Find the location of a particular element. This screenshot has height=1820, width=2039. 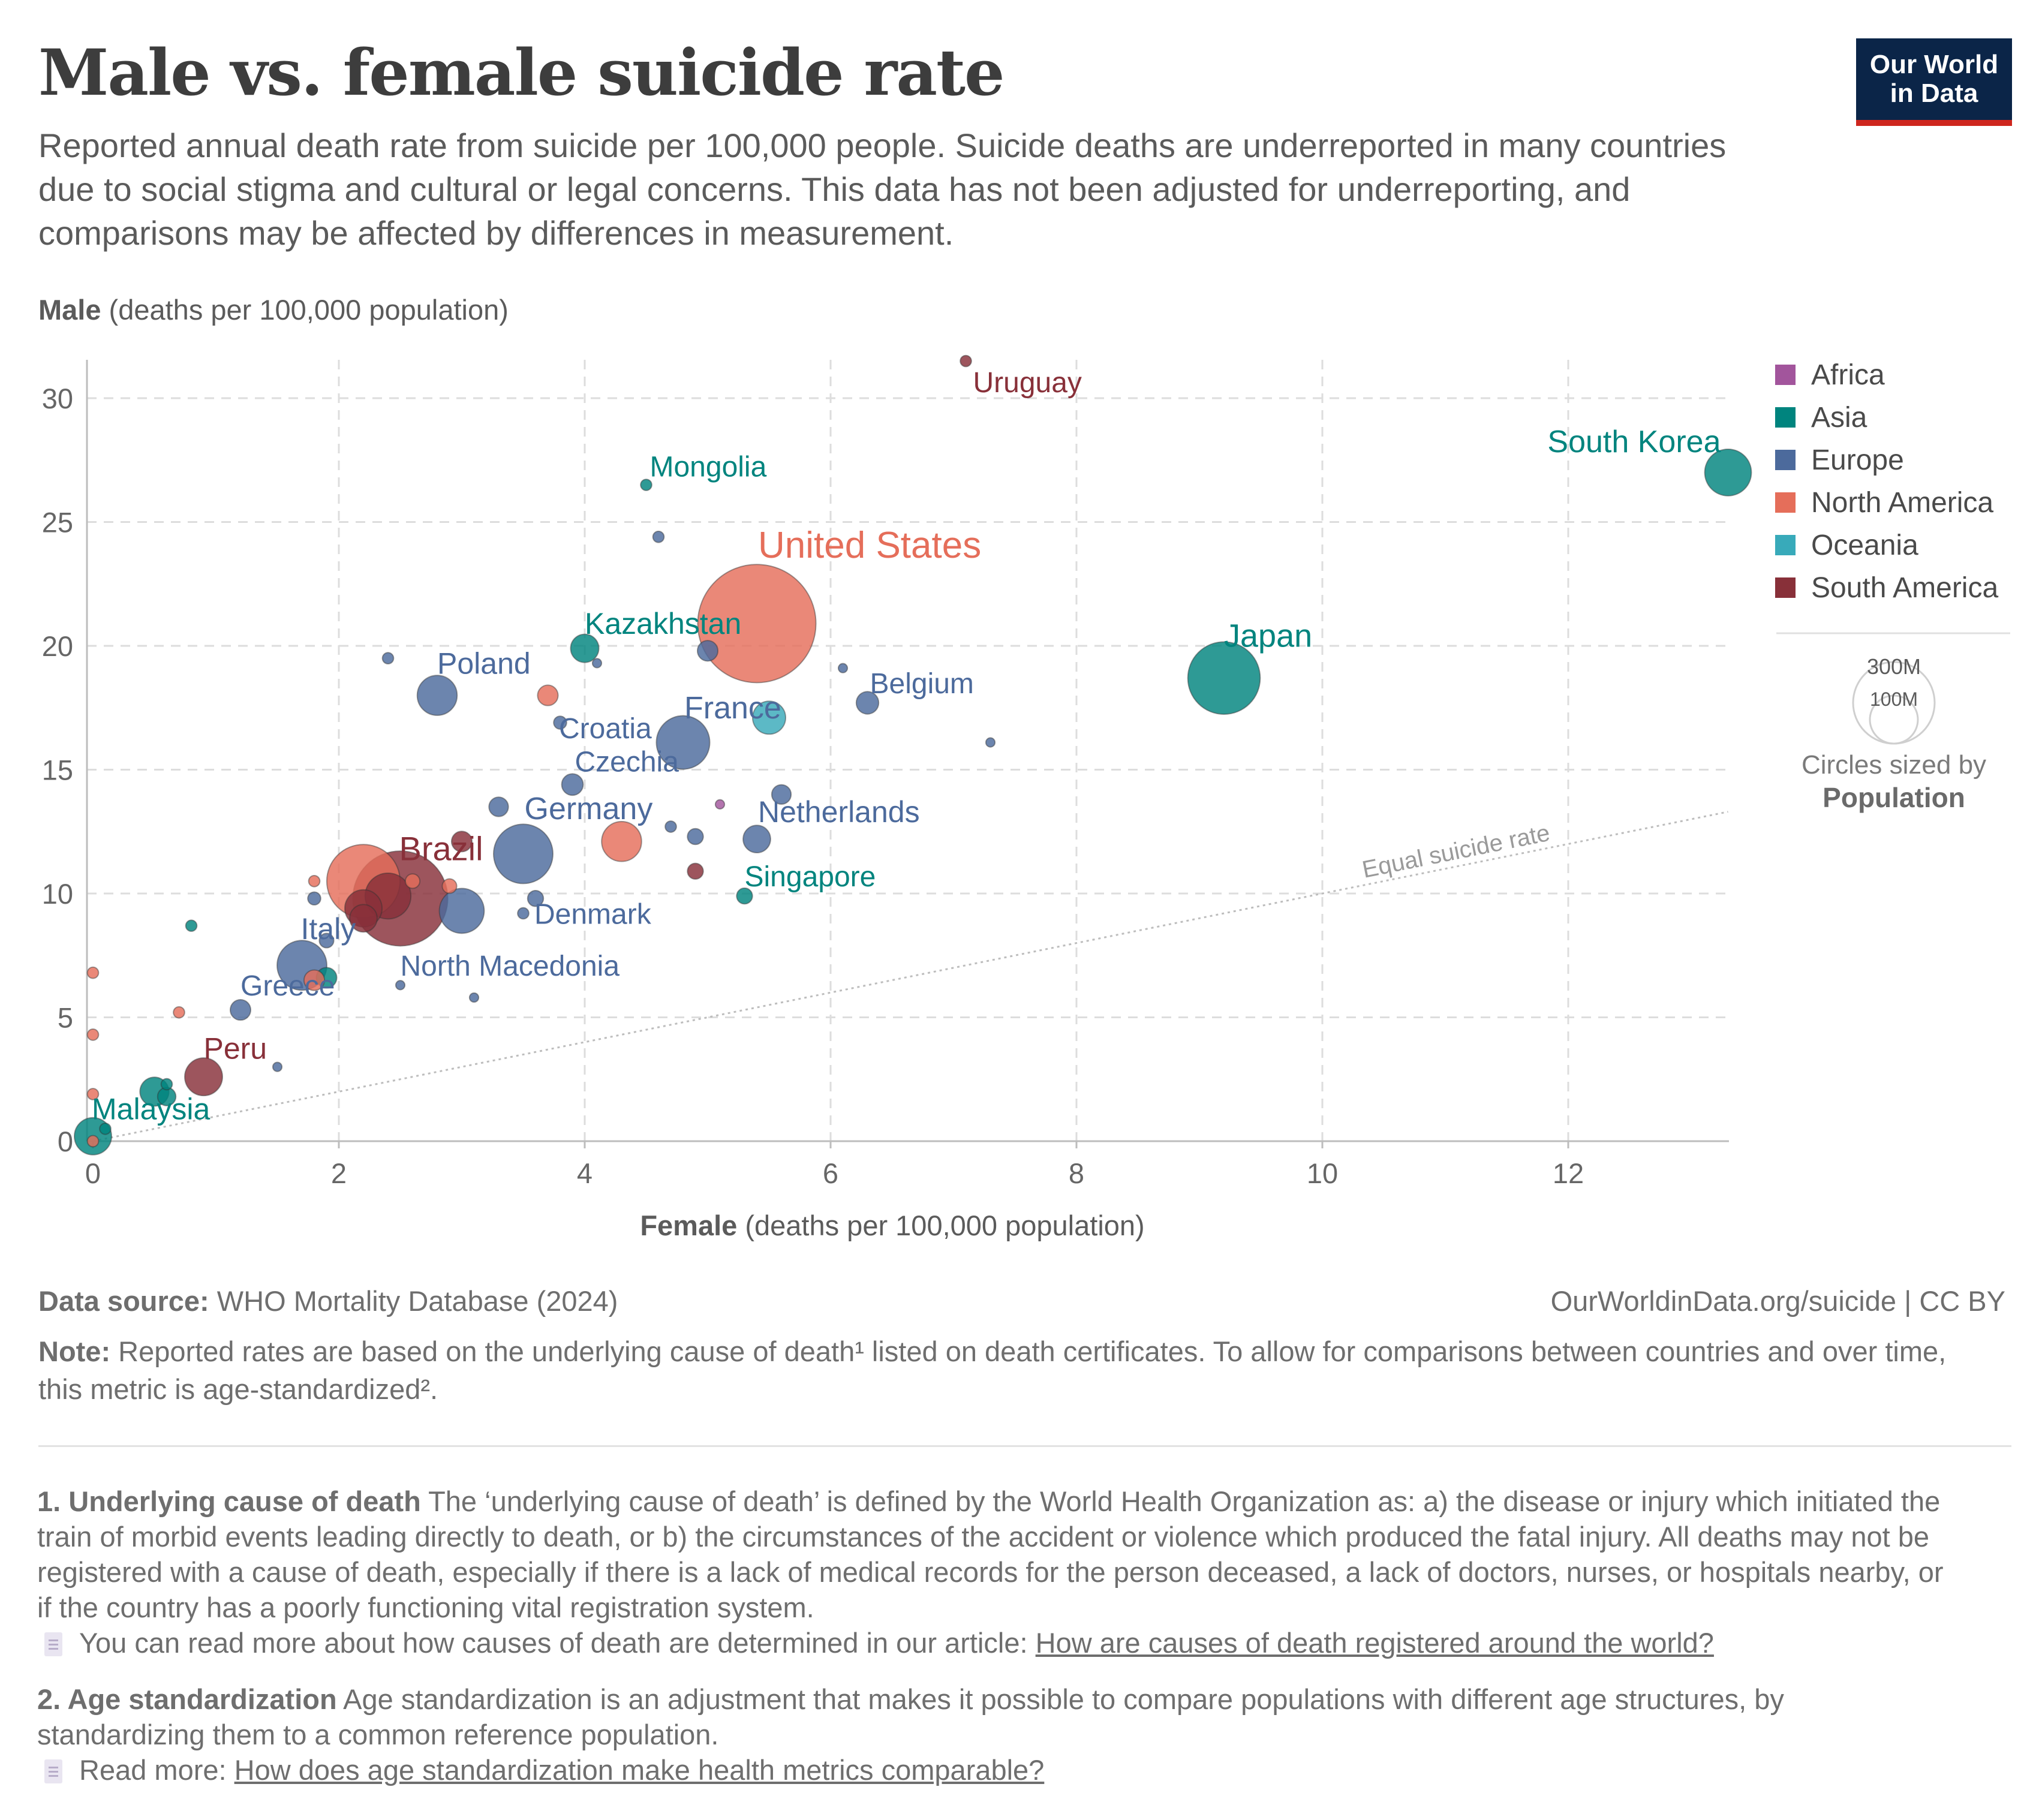

point-label: Malaysia is located at coordinates (151, 1109).